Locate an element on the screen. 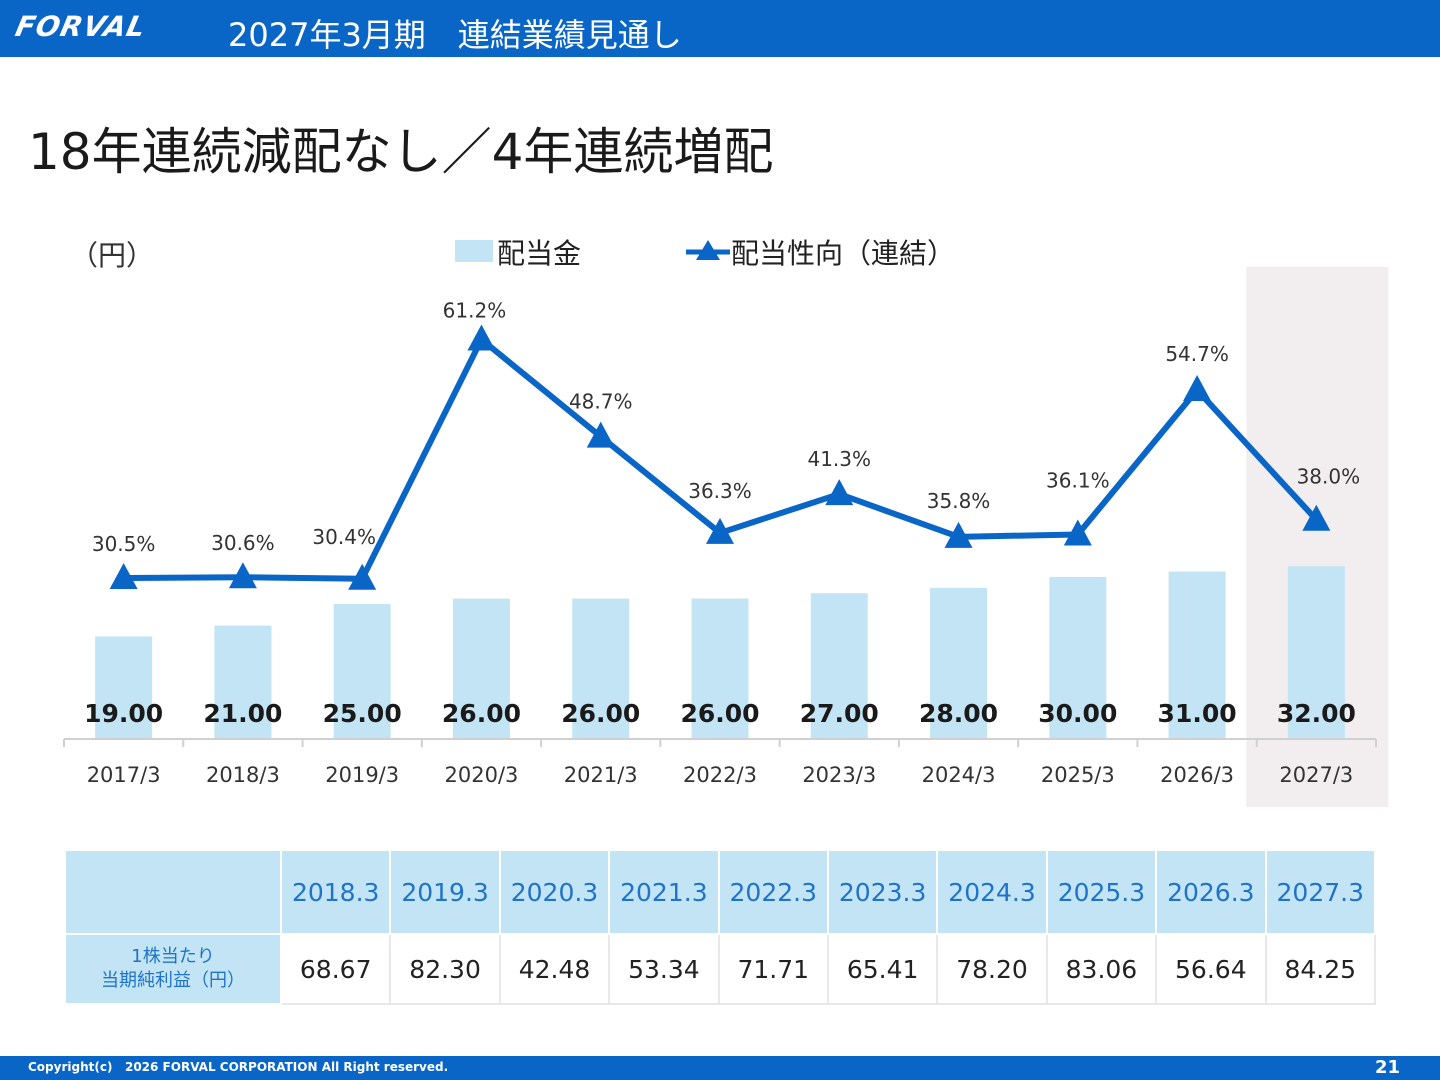 The image size is (1440, 1080). dividend-value-label: 21.00 is located at coordinates (242, 713).